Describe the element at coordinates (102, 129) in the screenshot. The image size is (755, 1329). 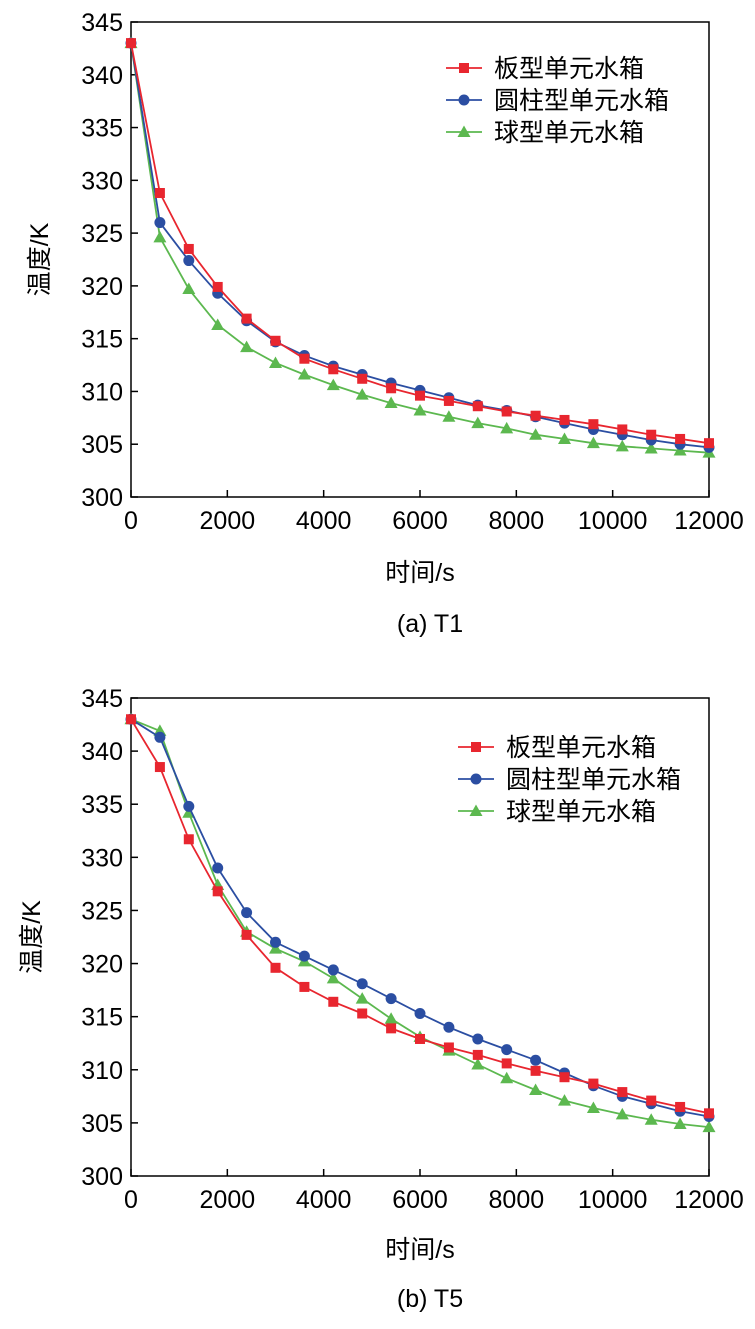
I see `y-tick-label: 335` at that location.